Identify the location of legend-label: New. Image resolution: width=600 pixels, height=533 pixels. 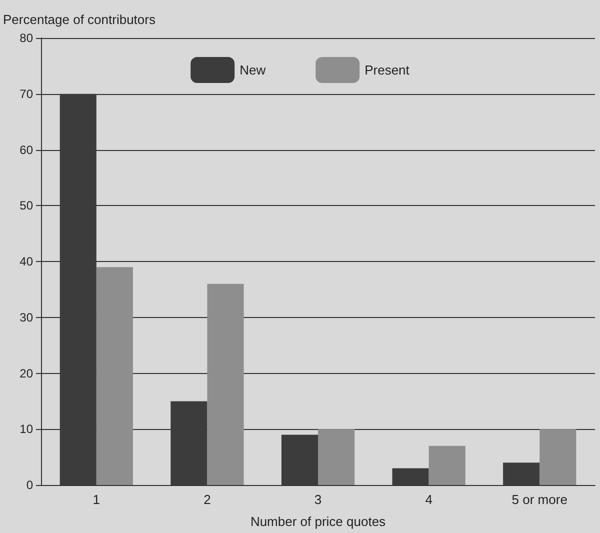
(253, 70).